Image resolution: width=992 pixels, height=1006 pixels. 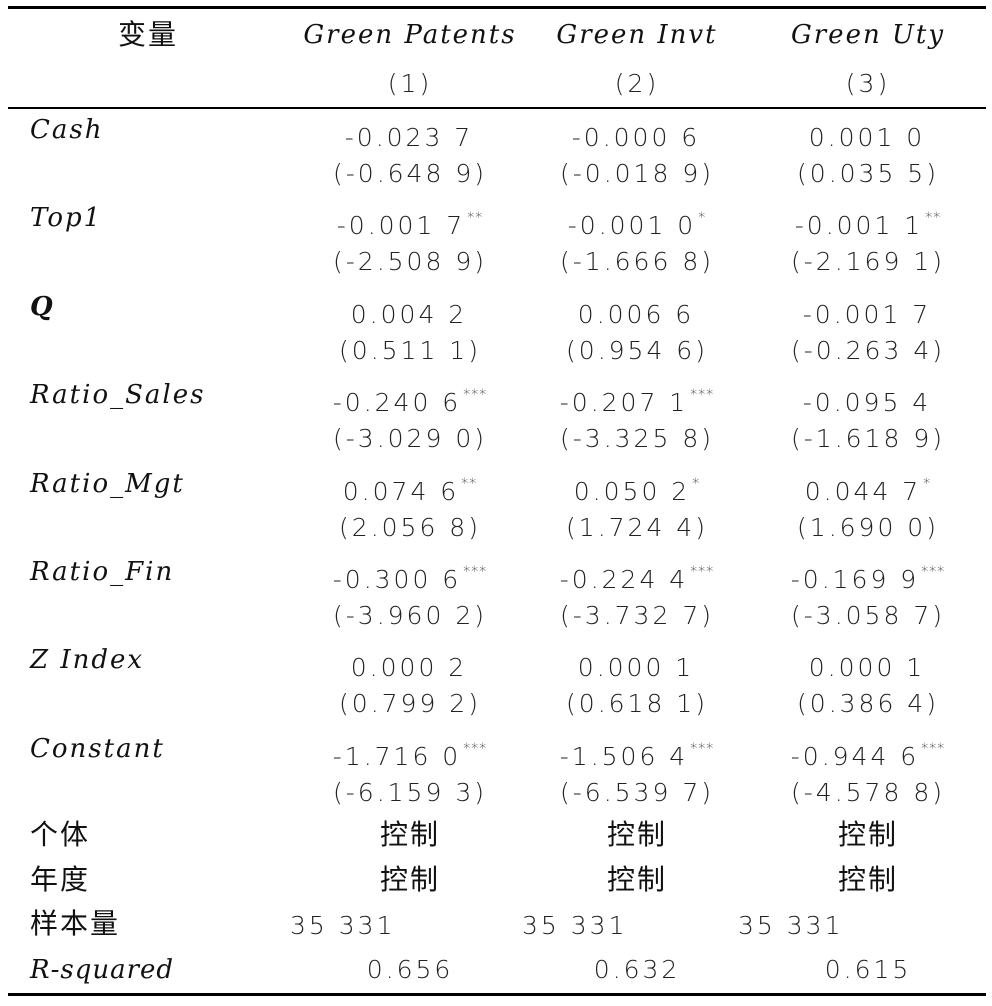 What do you see at coordinates (410, 488) in the screenshot?
I see `coefficient-cell: 0.074 6 **` at bounding box center [410, 488].